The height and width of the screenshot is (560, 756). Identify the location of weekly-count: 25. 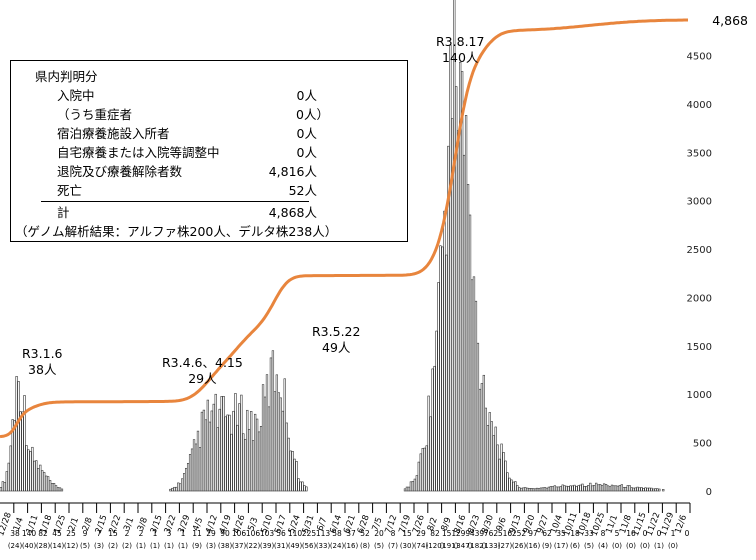
(71, 533).